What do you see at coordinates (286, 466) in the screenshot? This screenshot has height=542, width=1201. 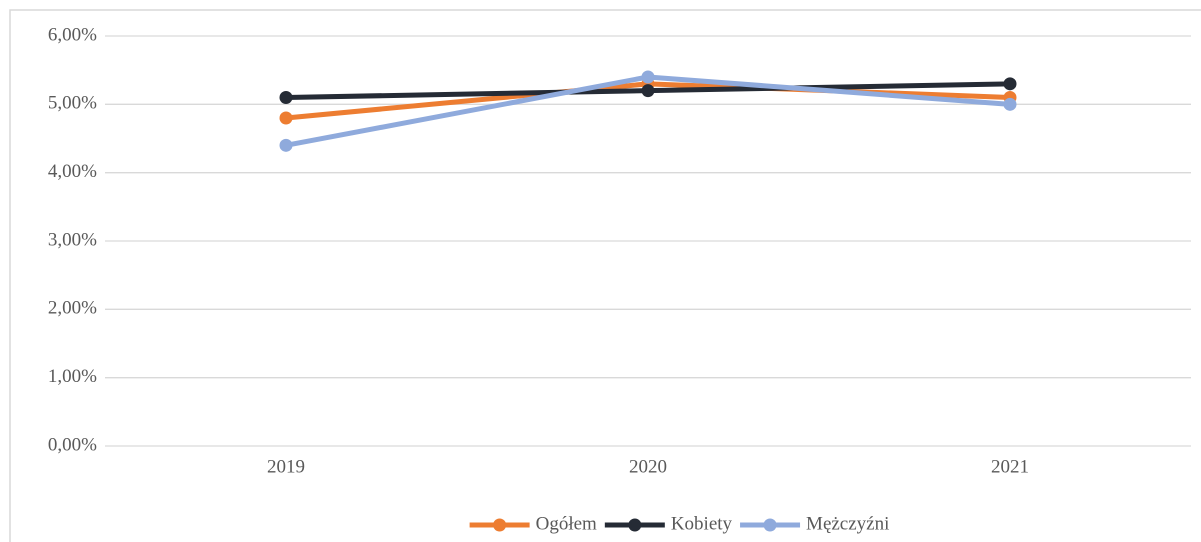 I see `x-tick-label: 2019` at bounding box center [286, 466].